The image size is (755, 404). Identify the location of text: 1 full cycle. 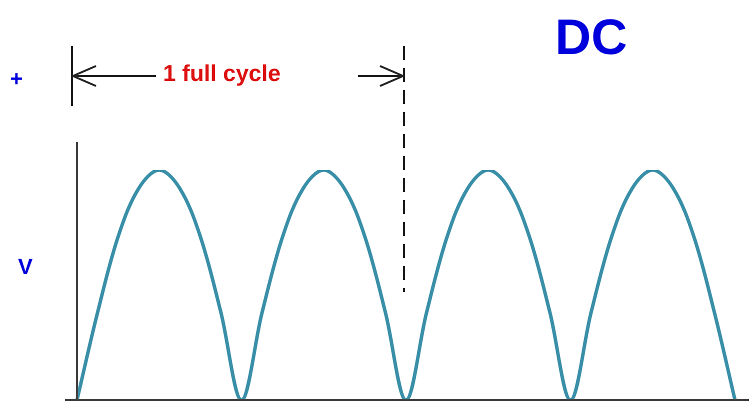
(222, 73).